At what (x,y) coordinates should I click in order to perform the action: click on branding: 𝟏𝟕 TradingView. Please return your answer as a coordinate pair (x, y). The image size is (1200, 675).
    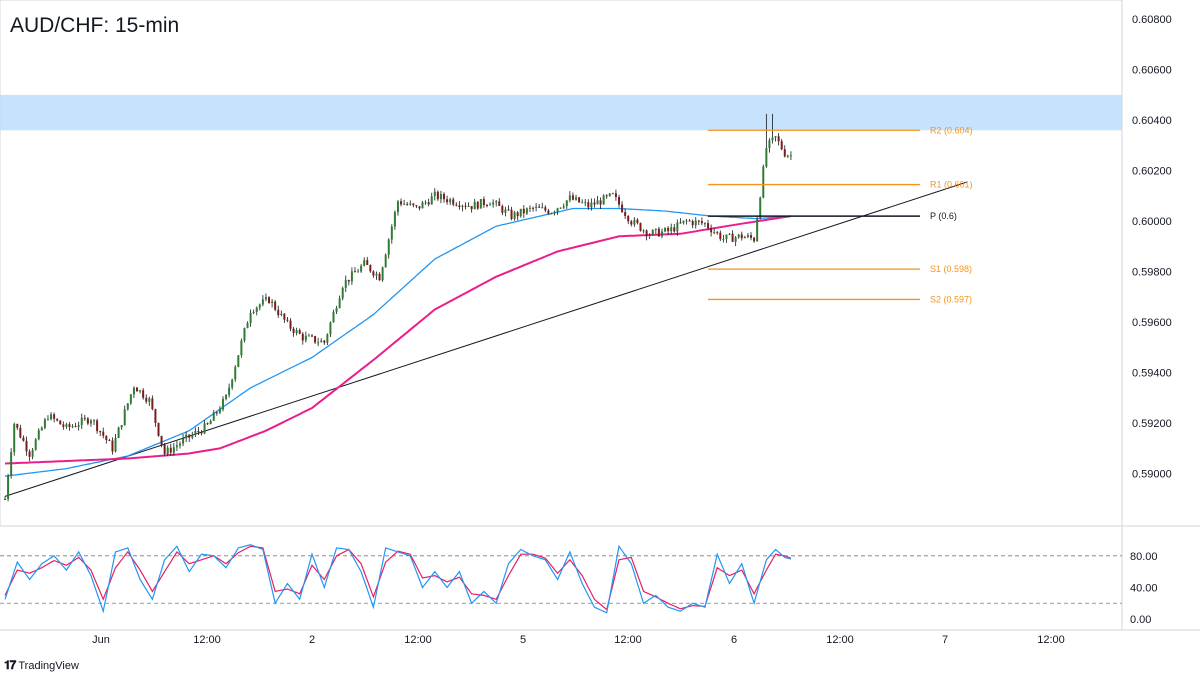
    Looking at the image, I should click on (41, 665).